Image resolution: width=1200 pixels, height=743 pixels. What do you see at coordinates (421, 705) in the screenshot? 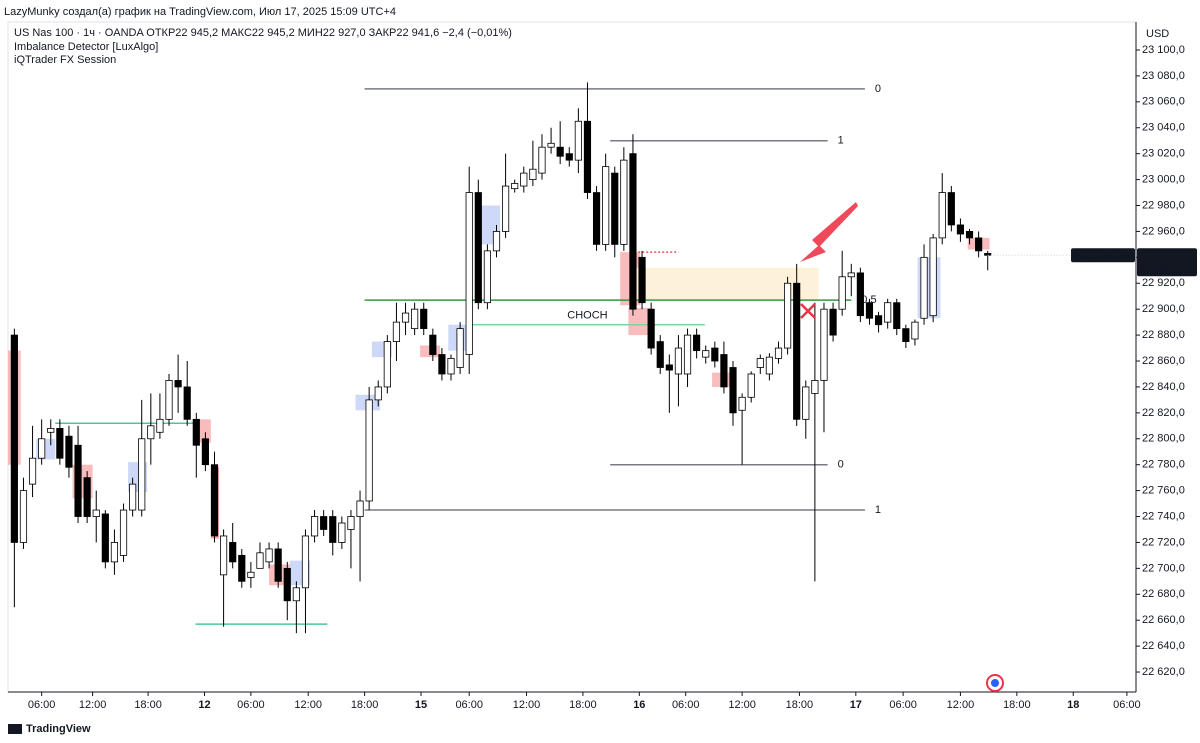
I see `x-tick-label: 15` at bounding box center [421, 705].